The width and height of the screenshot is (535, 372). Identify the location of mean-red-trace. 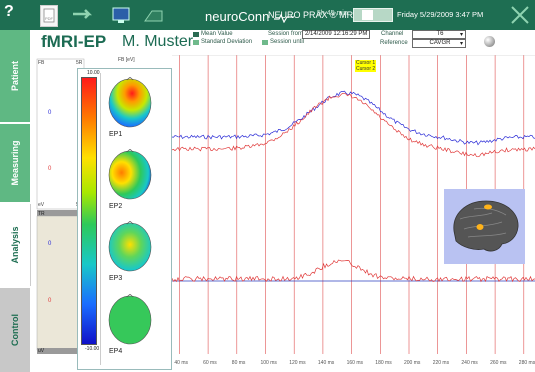
(353, 125).